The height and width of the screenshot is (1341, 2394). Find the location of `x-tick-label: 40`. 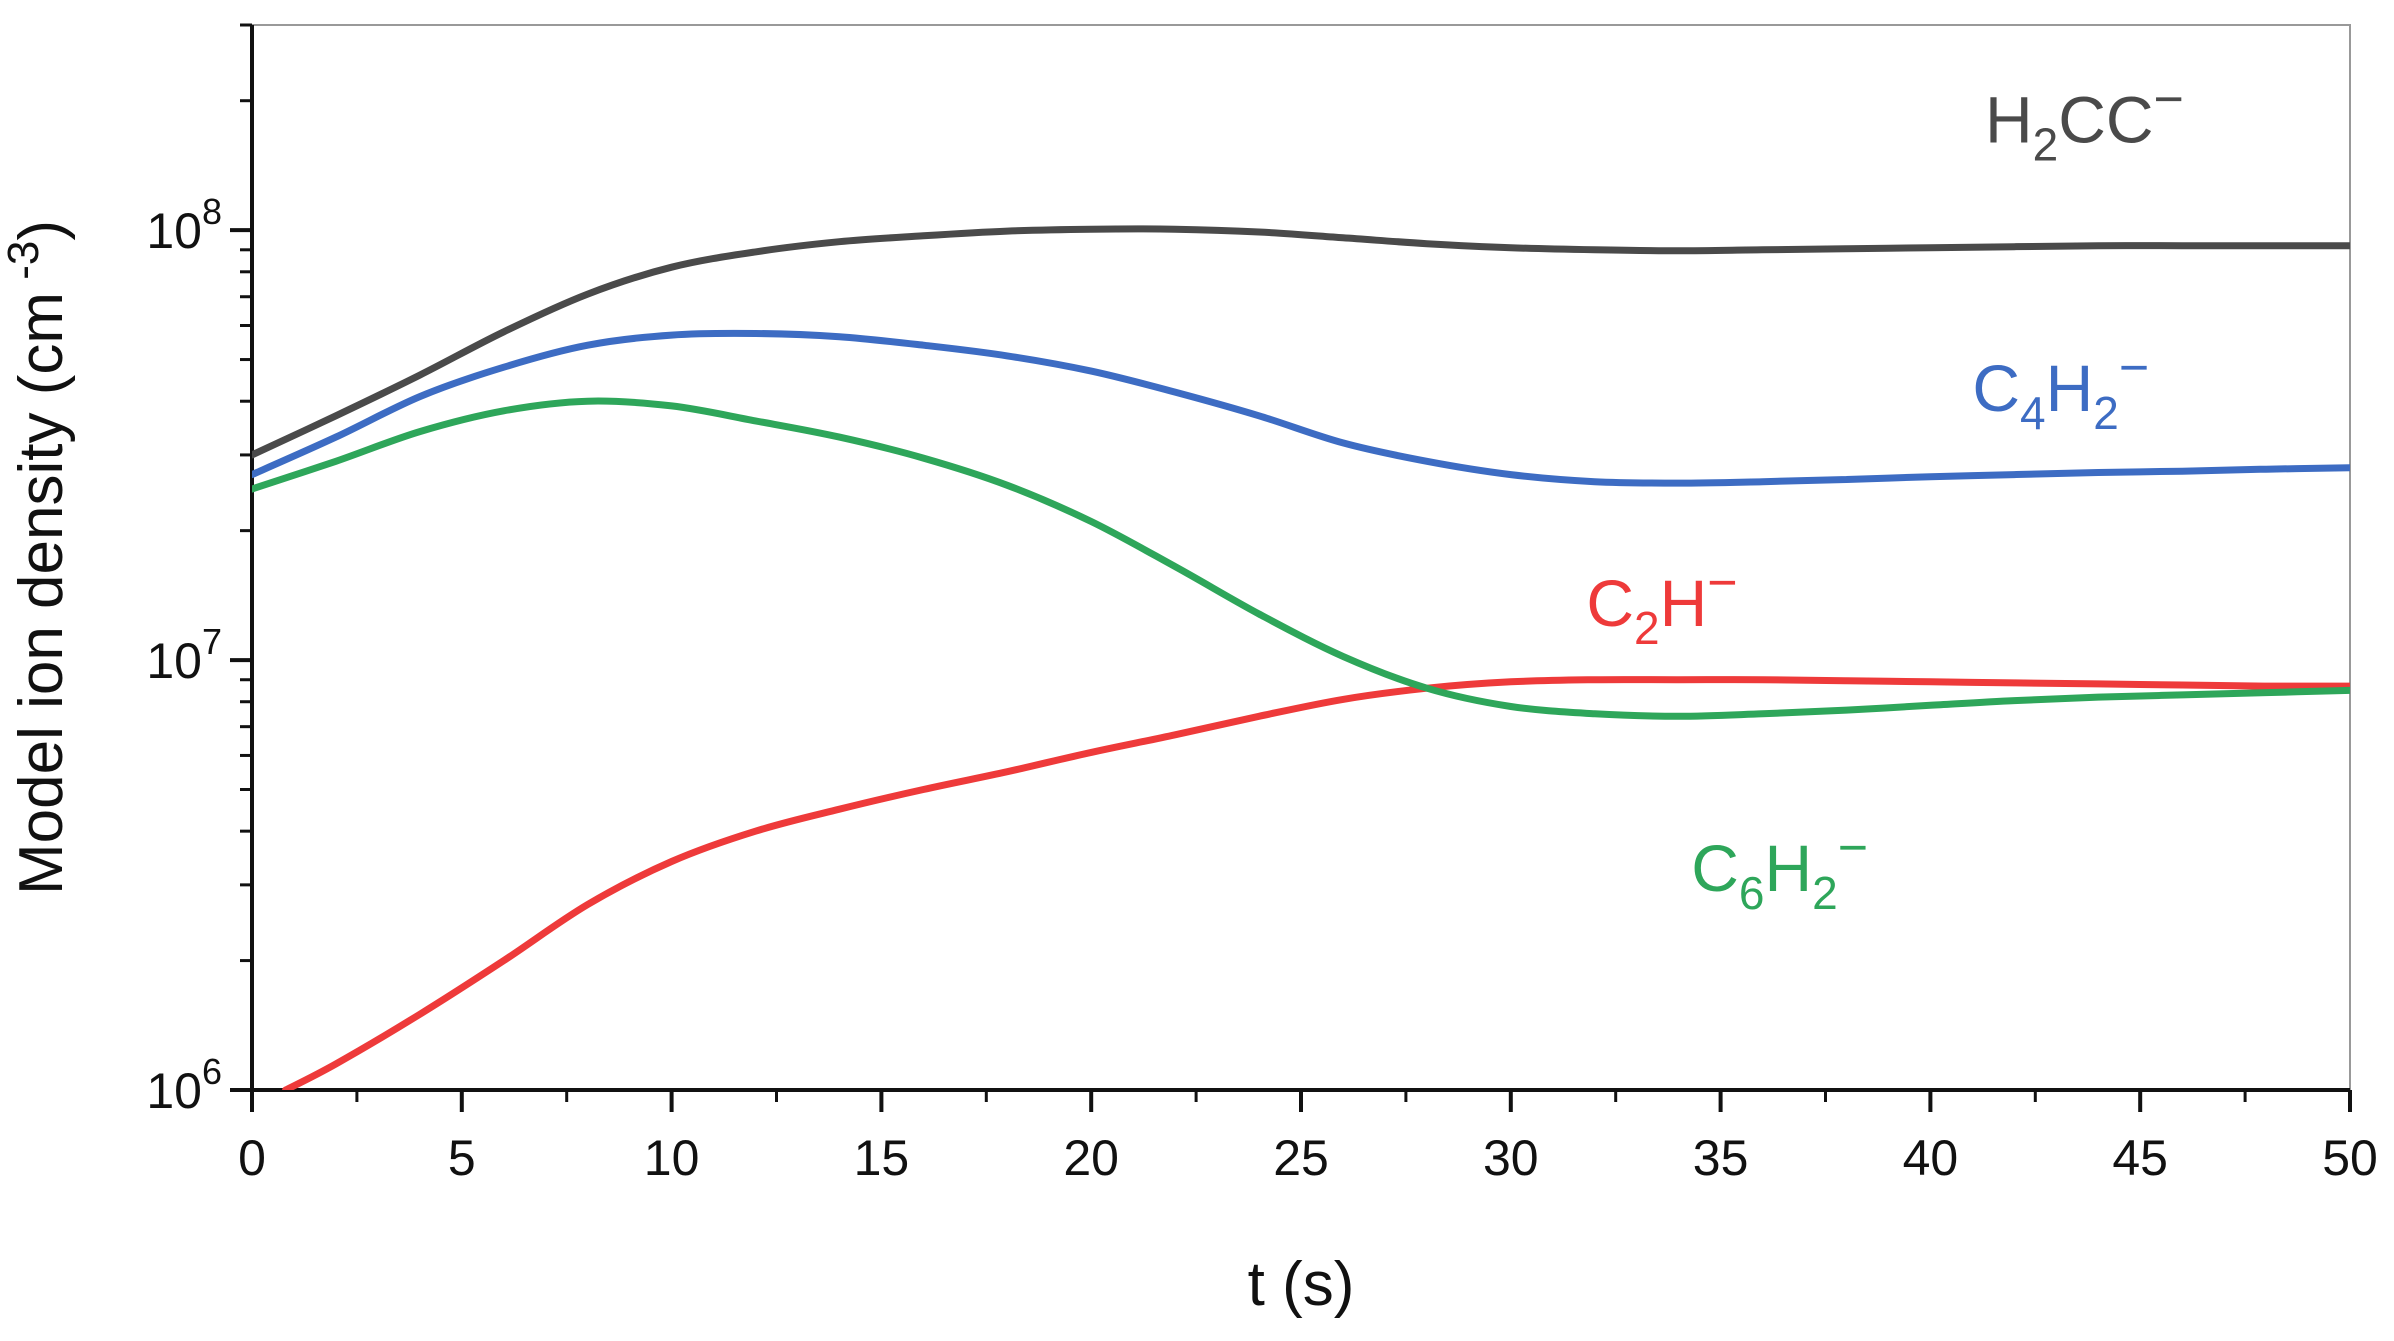

x-tick-label: 40 is located at coordinates (1931, 1158).